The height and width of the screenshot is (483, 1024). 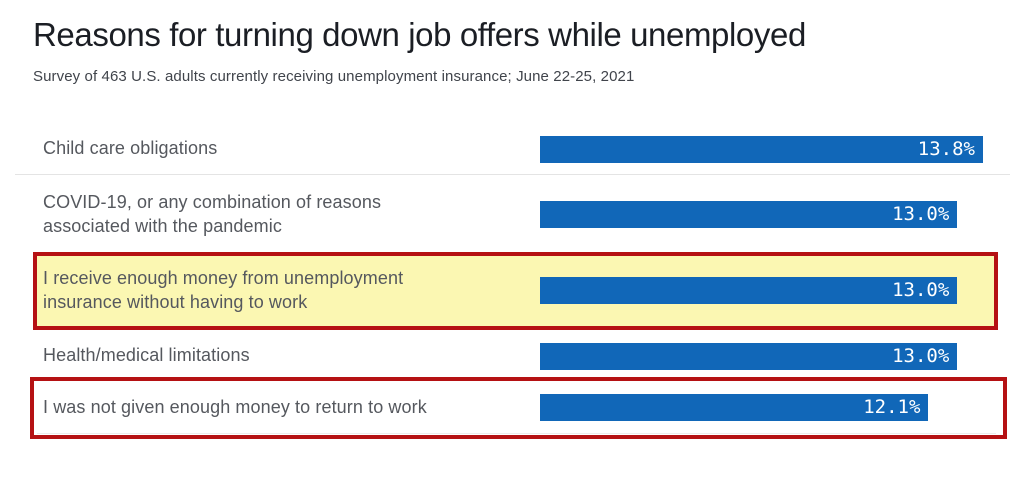 I want to click on highlight-box, so click(x=518, y=407).